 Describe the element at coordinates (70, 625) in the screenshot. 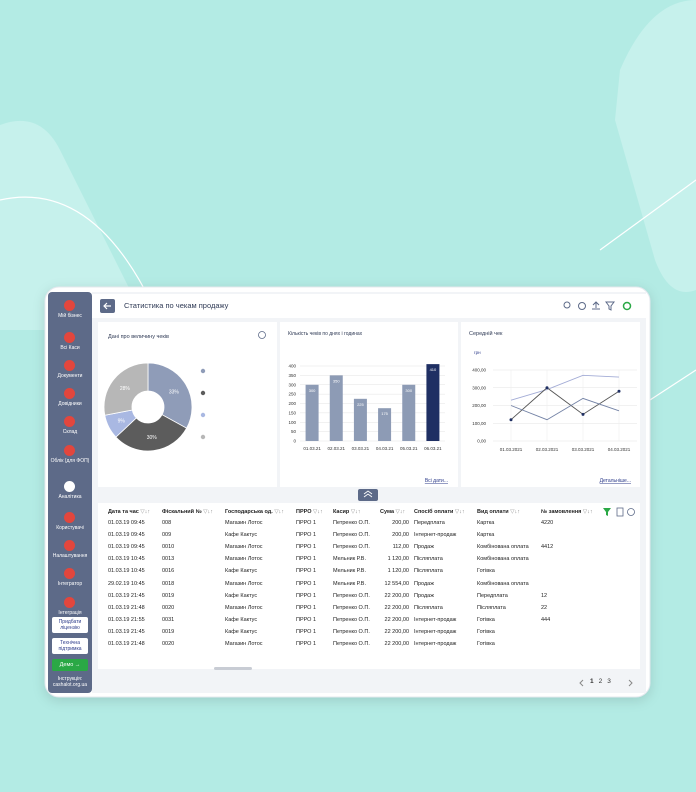

I see `buy-button: Придбати ліцензію` at that location.